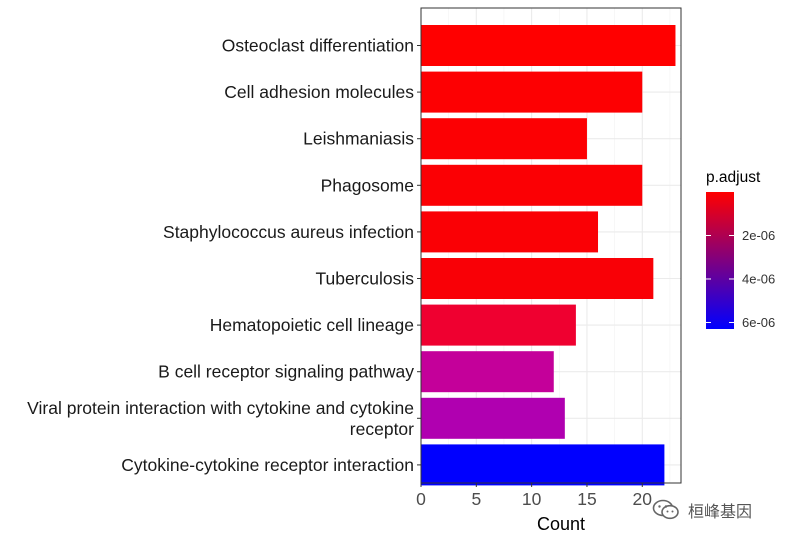 This screenshot has height=544, width=791. I want to click on legend: p.adjust 2e-06 4e-06 6e-06, so click(740, 249).